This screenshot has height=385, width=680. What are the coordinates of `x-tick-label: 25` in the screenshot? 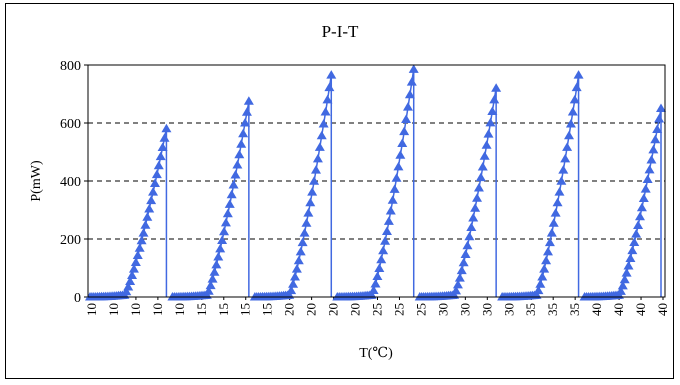 It's located at (398, 309).